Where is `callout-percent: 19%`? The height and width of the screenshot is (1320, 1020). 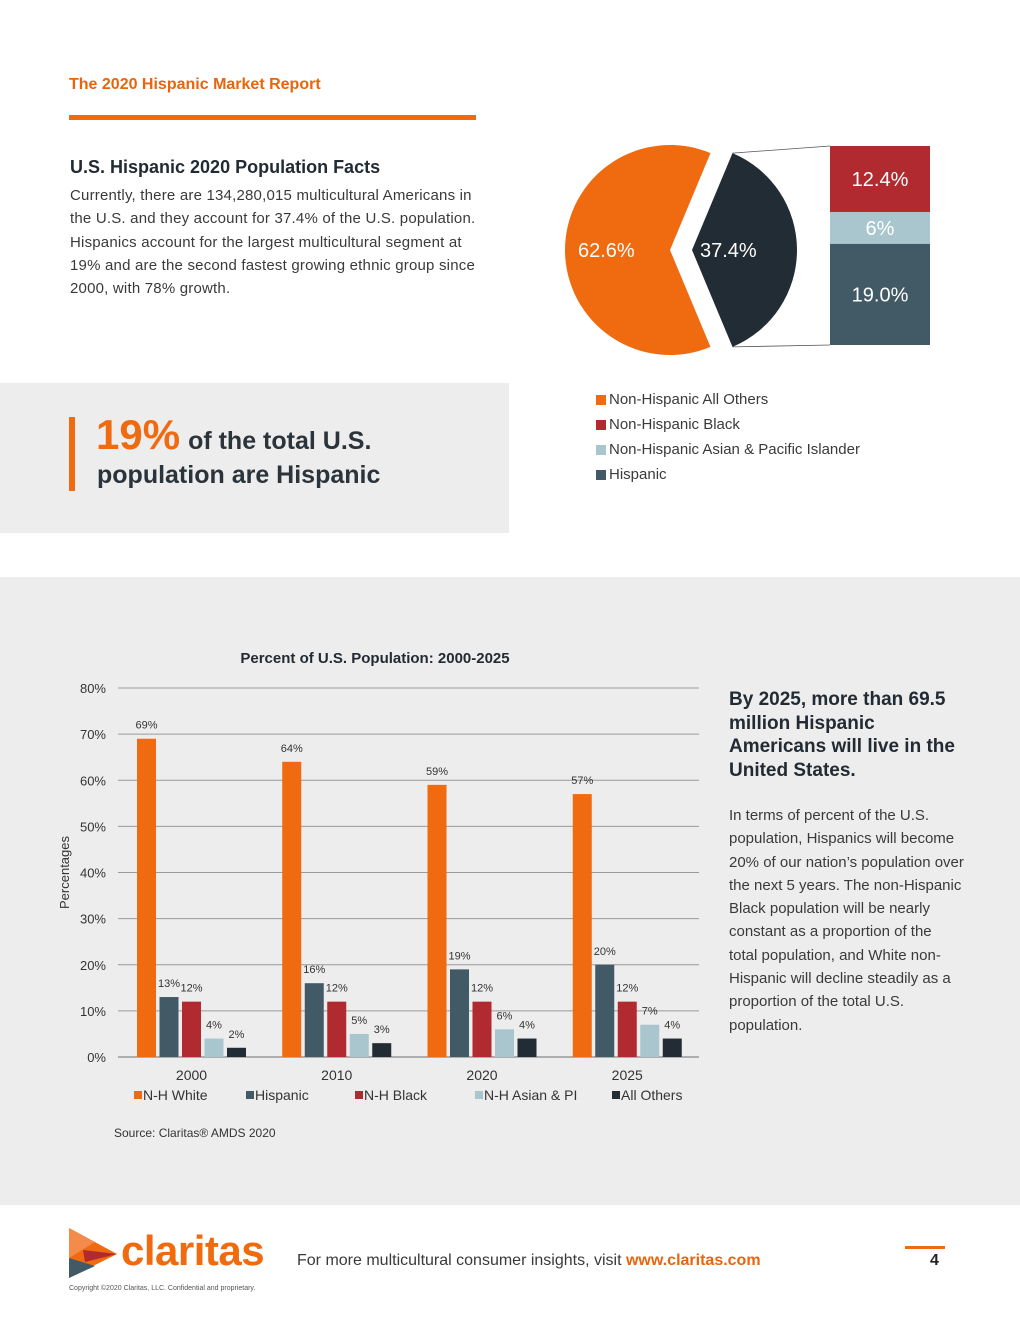
callout-percent: 19% is located at coordinates (138, 434).